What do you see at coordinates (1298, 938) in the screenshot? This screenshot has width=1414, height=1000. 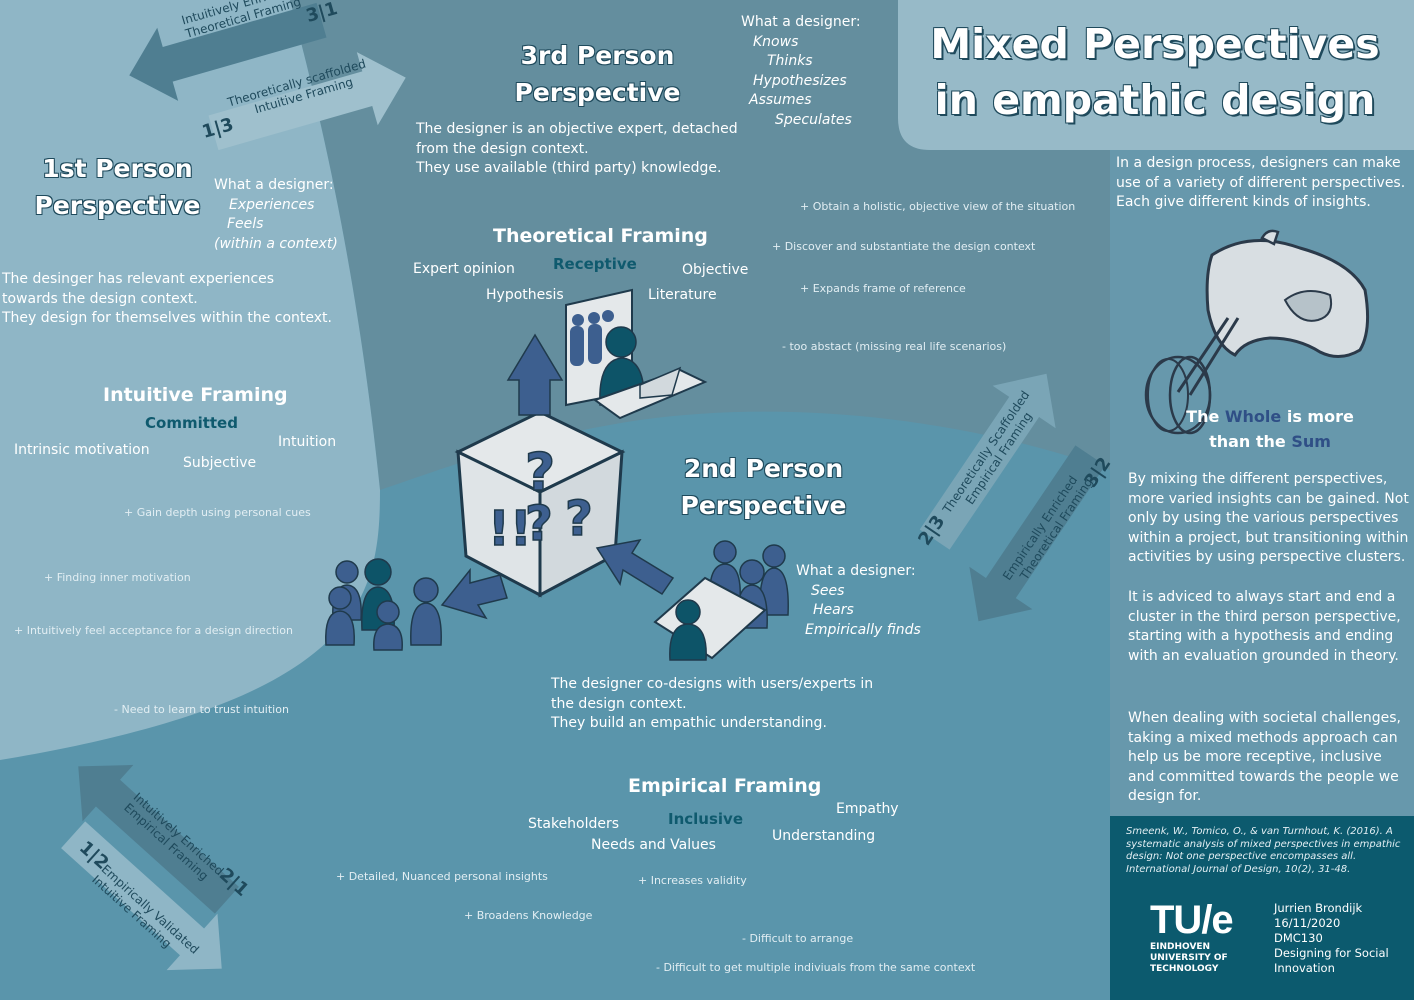 I see `course-code: DMC130` at bounding box center [1298, 938].